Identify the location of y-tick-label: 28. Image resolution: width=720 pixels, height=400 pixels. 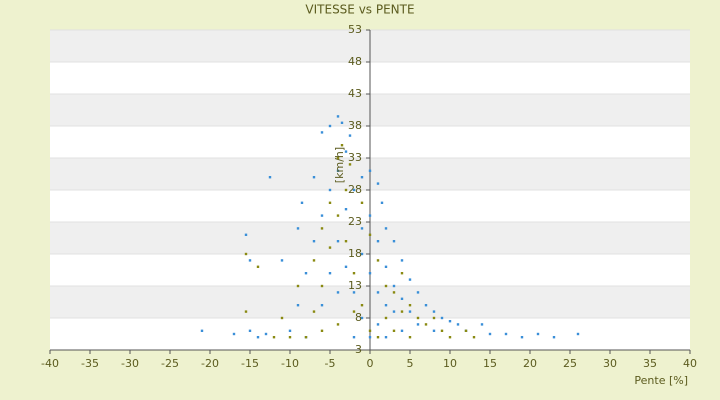
(355, 189).